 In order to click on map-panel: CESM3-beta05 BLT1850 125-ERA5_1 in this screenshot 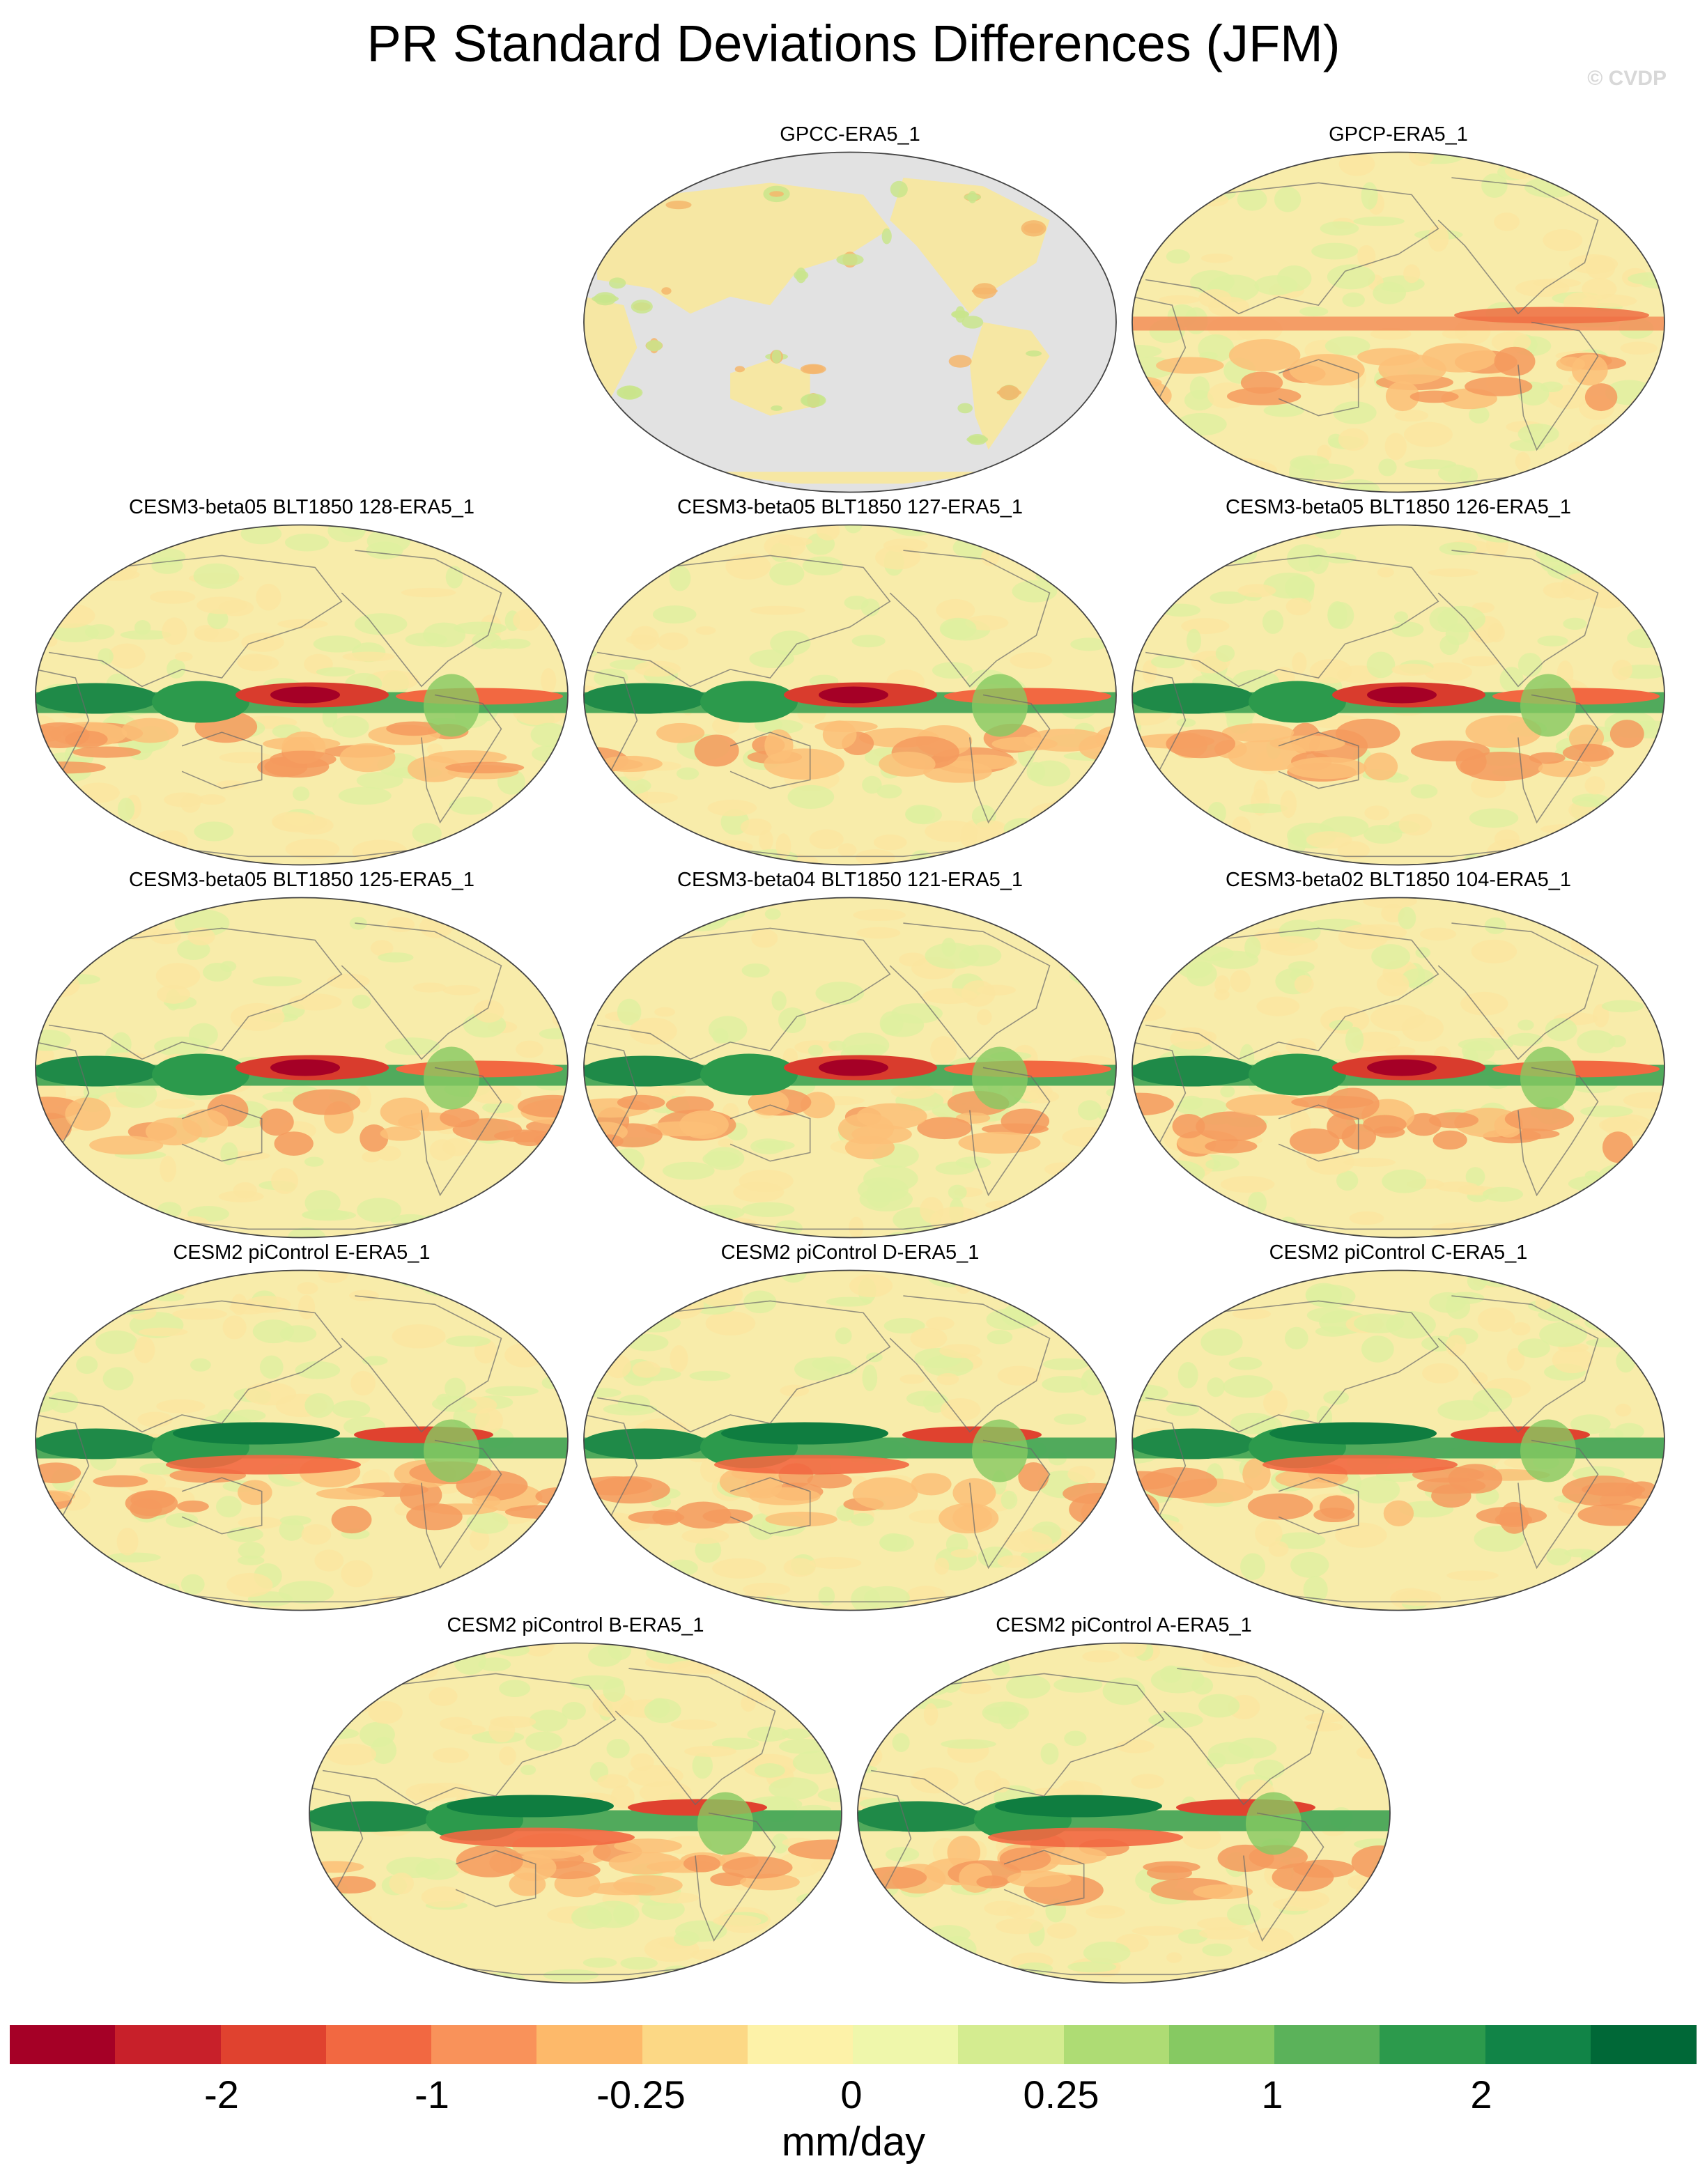, I will do `click(301, 1055)`.